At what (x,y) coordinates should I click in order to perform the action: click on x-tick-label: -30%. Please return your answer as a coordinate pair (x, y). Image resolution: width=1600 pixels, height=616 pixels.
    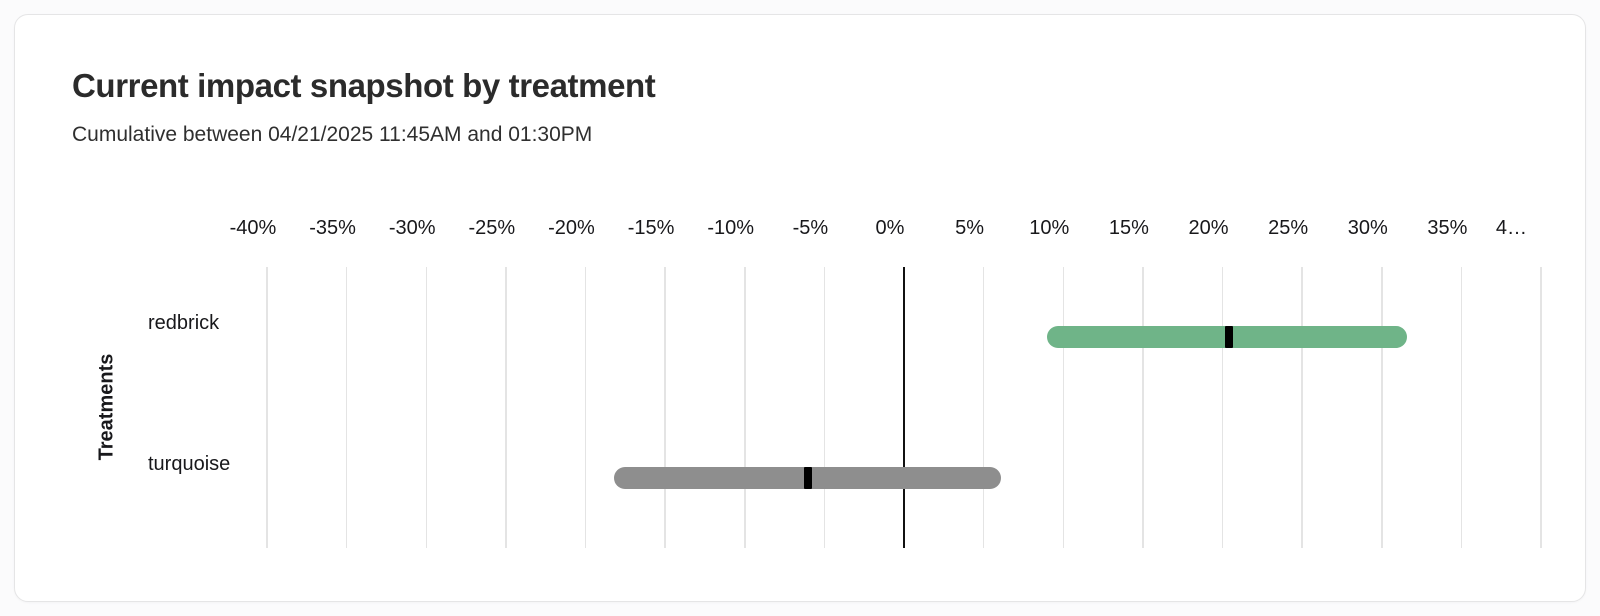
    Looking at the image, I should click on (412, 228).